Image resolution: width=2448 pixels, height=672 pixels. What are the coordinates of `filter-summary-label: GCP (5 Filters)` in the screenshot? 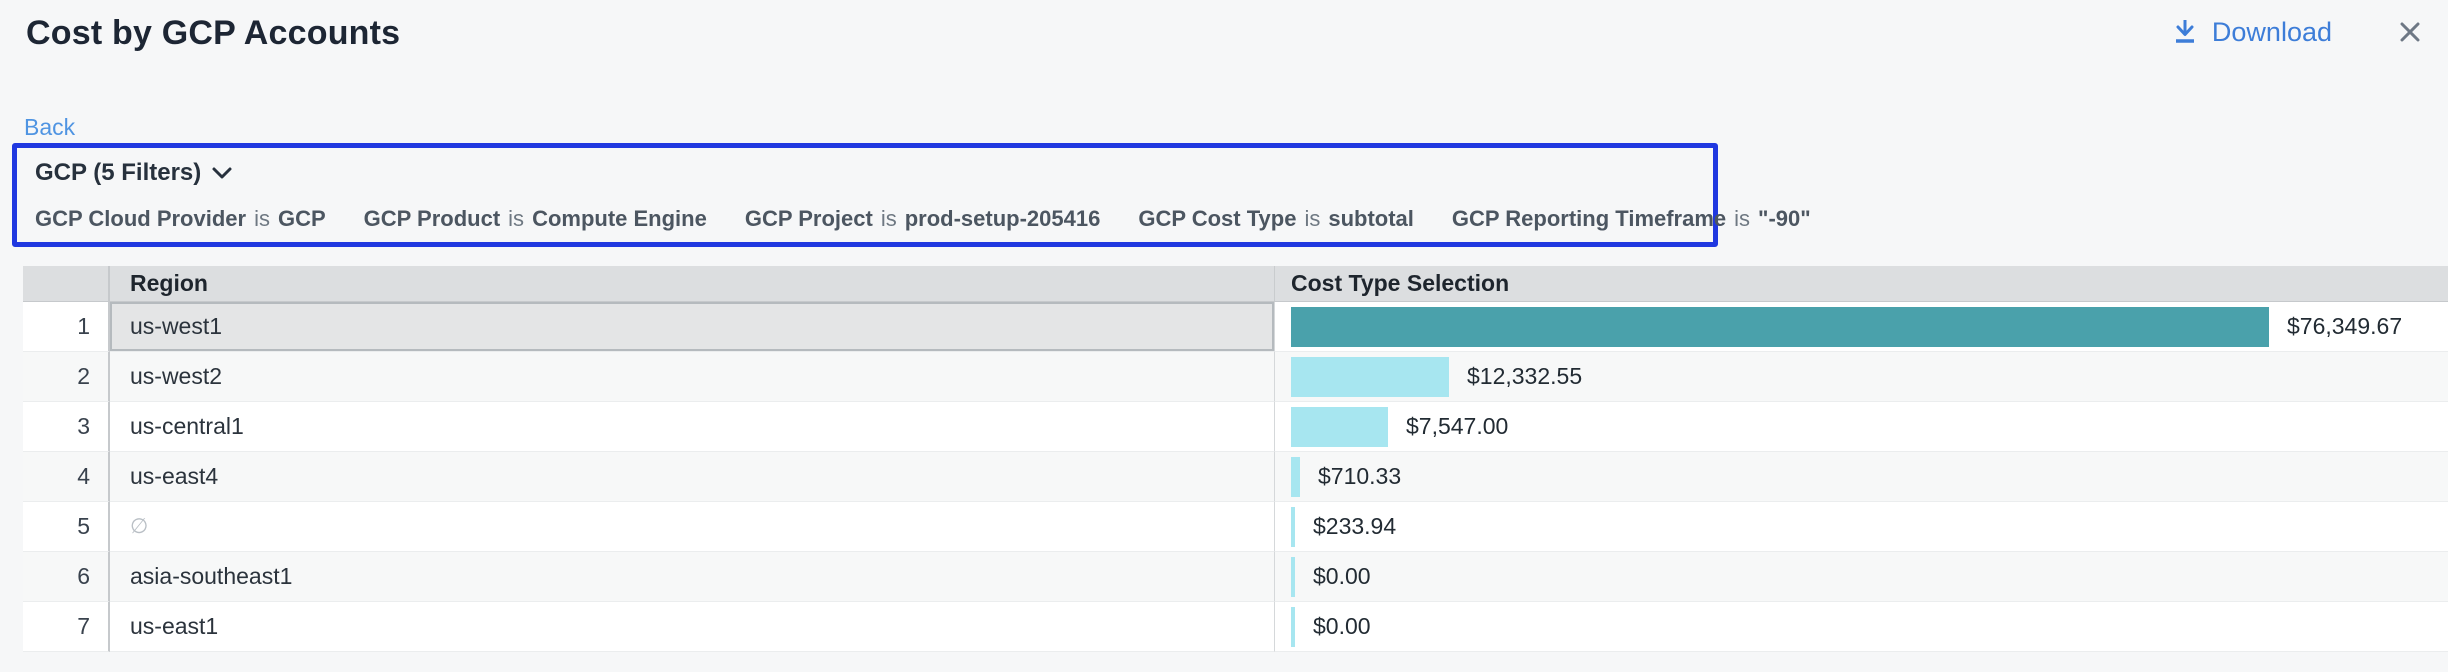 It's located at (118, 172).